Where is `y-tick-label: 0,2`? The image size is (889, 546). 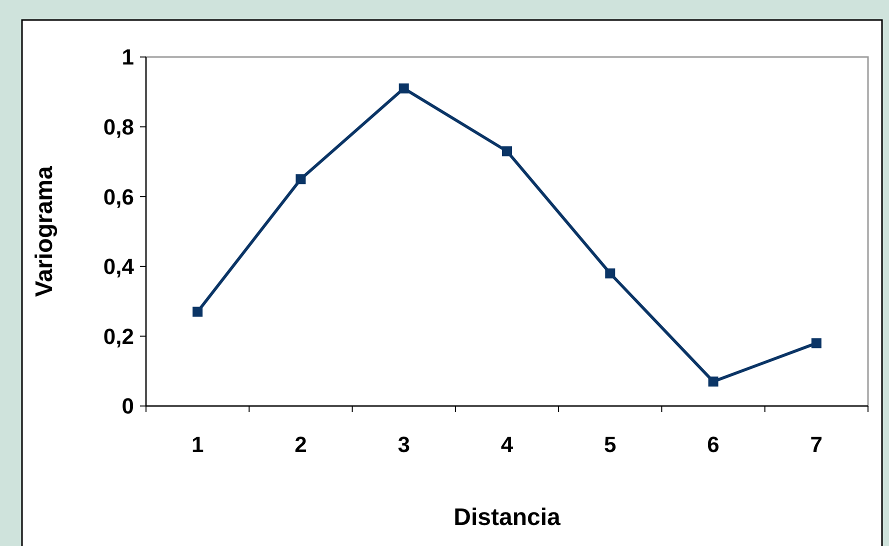 y-tick-label: 0,2 is located at coordinates (118, 336).